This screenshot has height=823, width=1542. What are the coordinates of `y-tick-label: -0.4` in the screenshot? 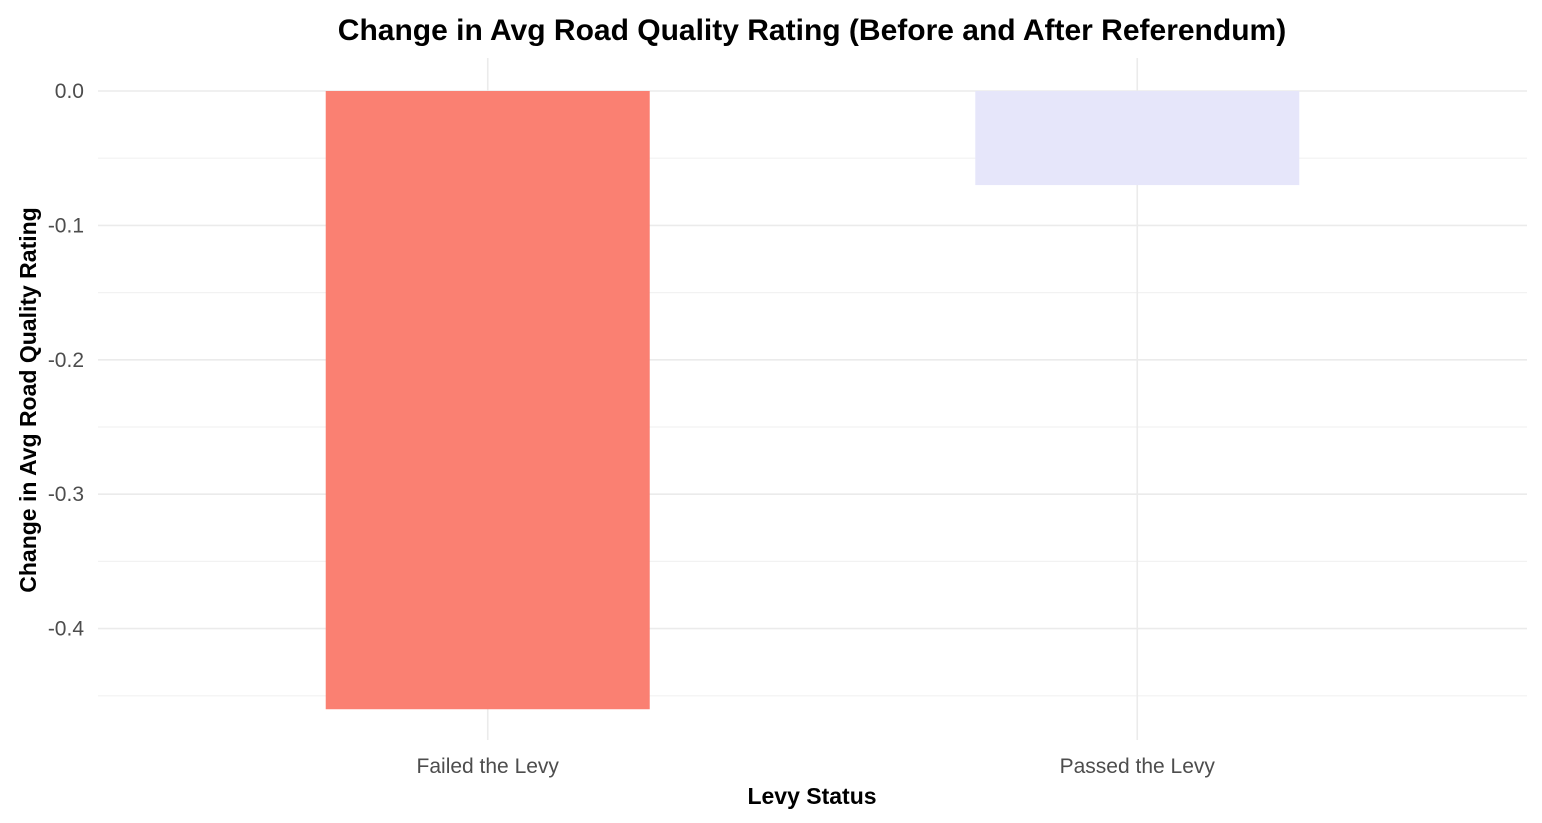 It's located at (66, 629).